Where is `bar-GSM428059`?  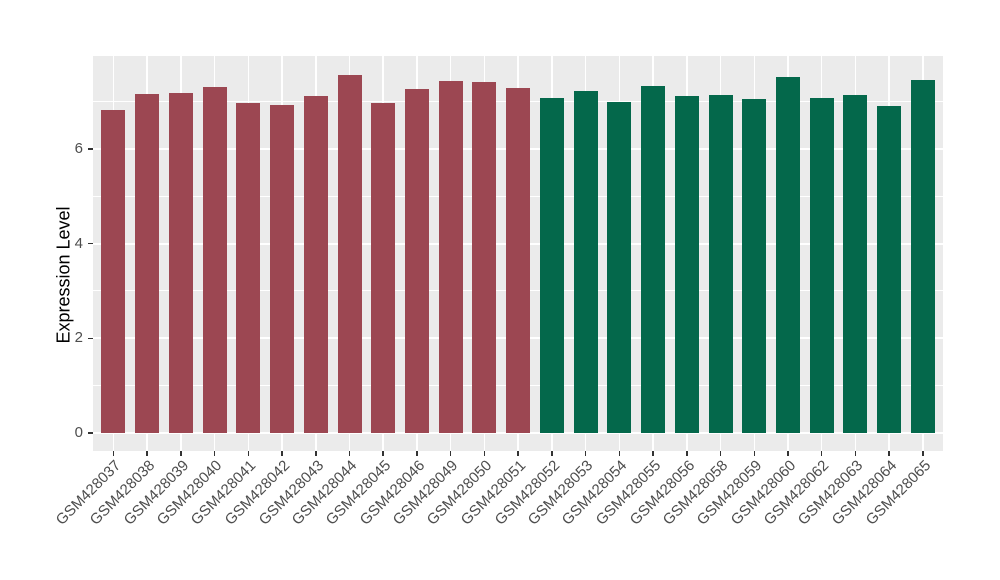
bar-GSM428059 is located at coordinates (754, 266).